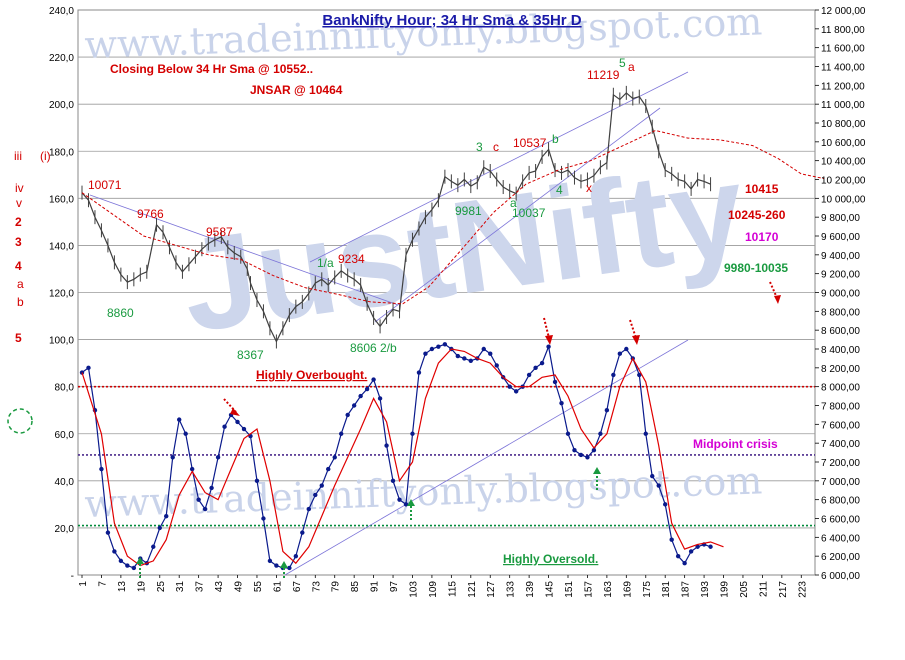 This screenshot has height=660, width=905. Describe the element at coordinates (529, 213) in the screenshot. I see `price-10037: 10037` at that location.